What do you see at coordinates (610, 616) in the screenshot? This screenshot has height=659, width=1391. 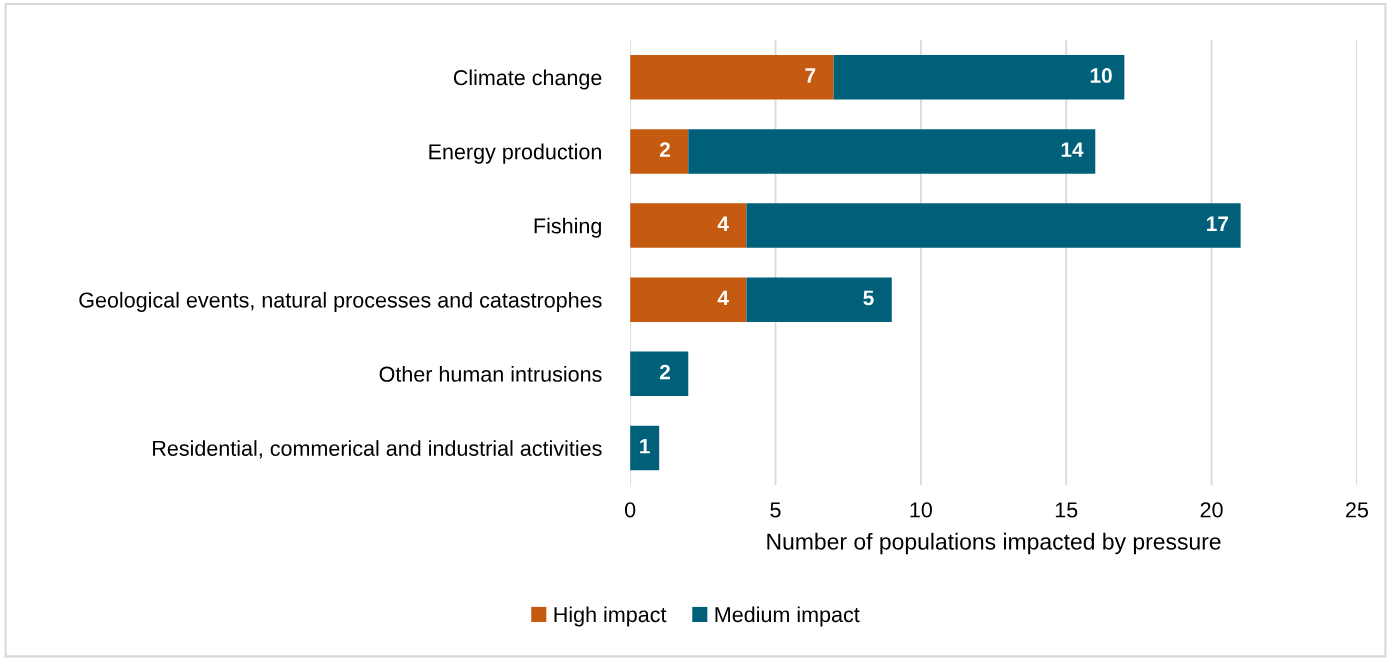 I see `legend-label: High impact` at bounding box center [610, 616].